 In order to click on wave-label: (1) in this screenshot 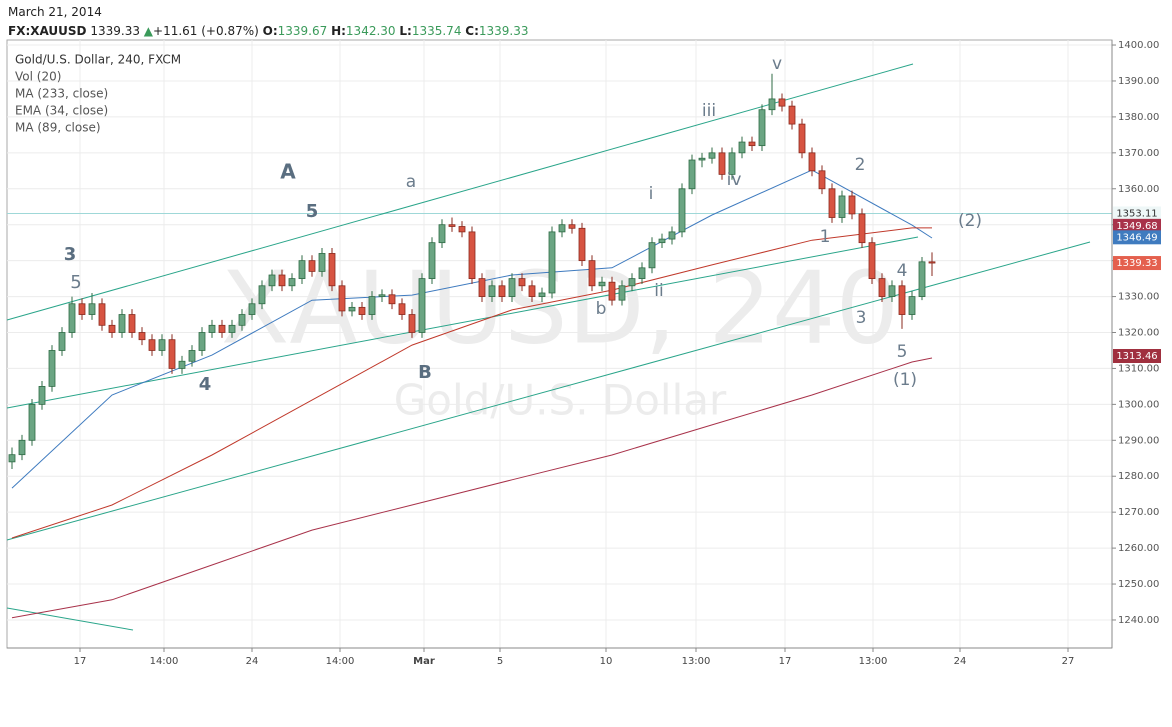, I will do `click(905, 380)`.